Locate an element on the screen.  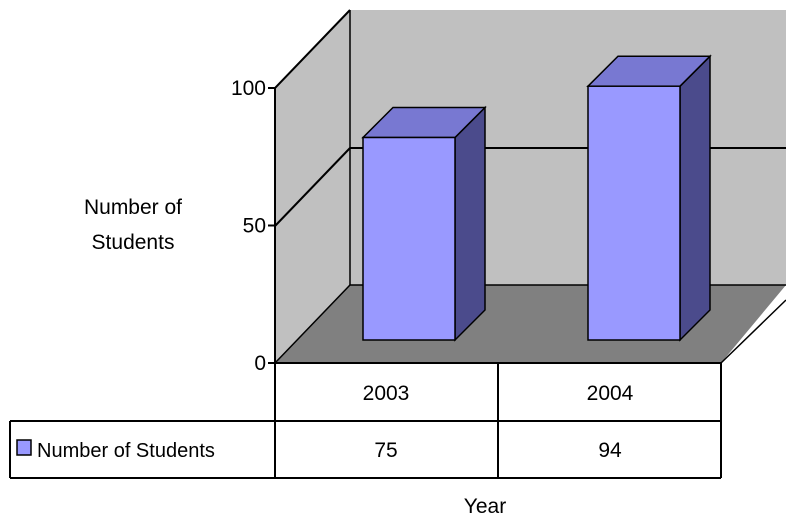
legend-key is located at coordinates (24, 447).